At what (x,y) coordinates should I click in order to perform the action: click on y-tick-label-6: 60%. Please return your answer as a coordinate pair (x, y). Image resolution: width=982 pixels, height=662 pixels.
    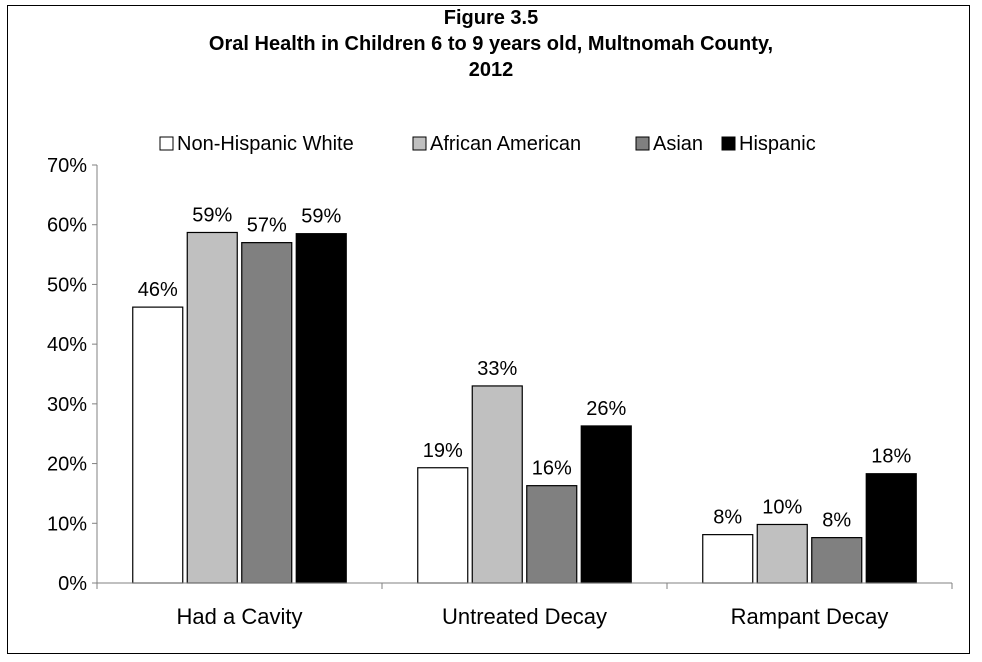
    Looking at the image, I should click on (67, 226).